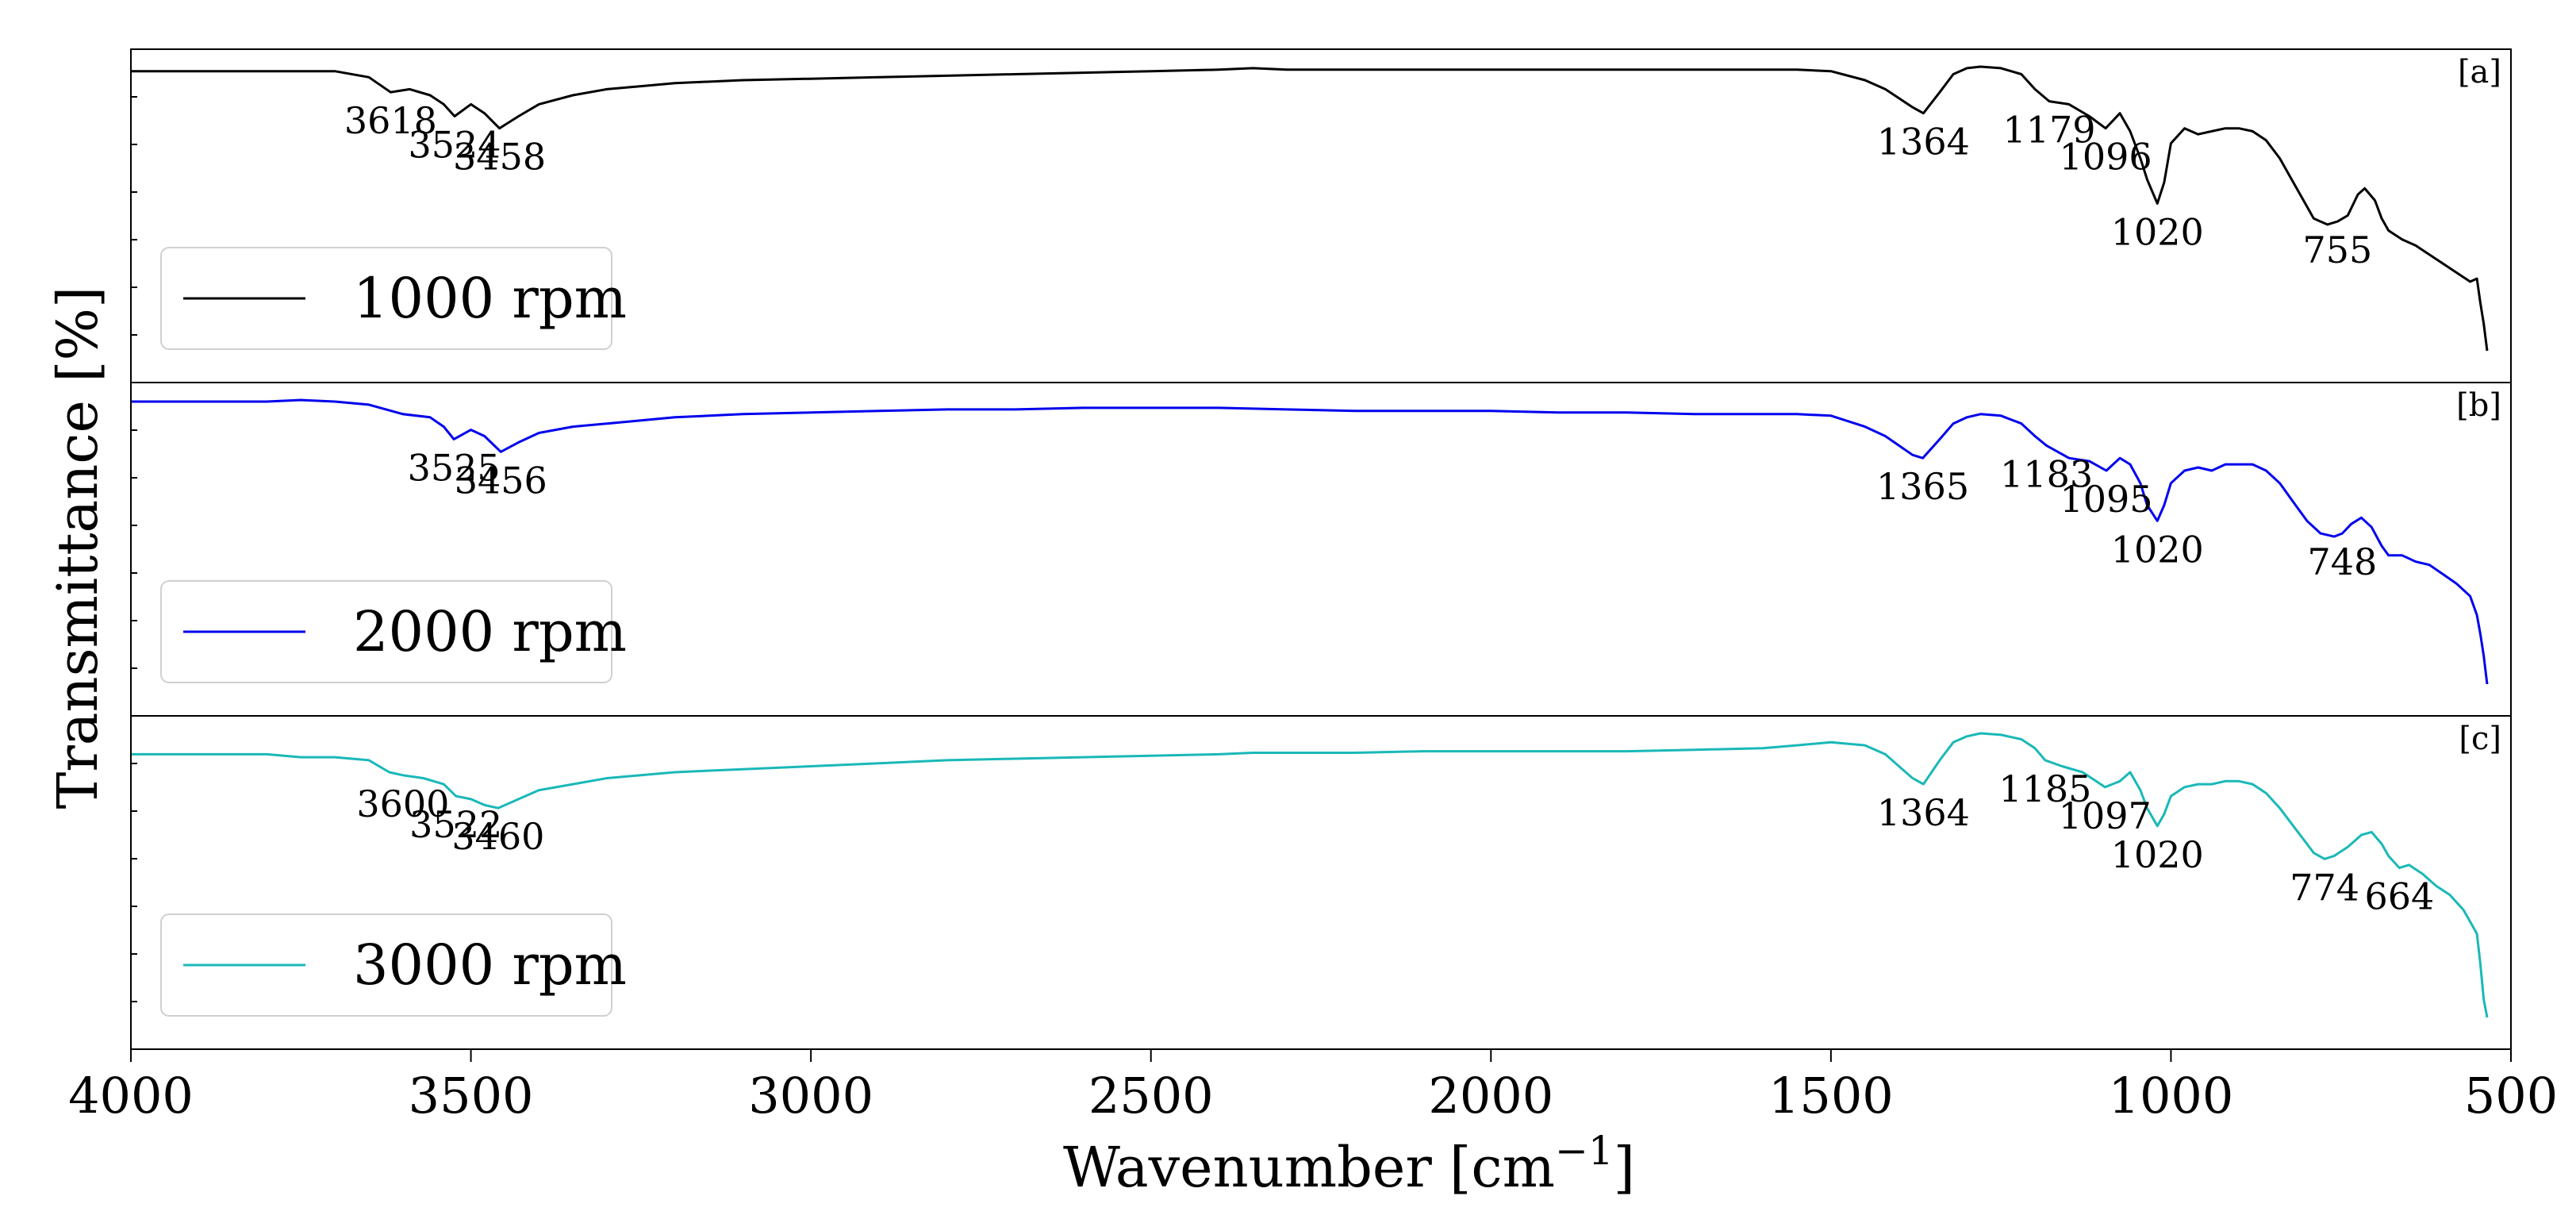 The image size is (2576, 1223). What do you see at coordinates (1624, 1167) in the screenshot?
I see `x-axis-title-close: ]` at bounding box center [1624, 1167].